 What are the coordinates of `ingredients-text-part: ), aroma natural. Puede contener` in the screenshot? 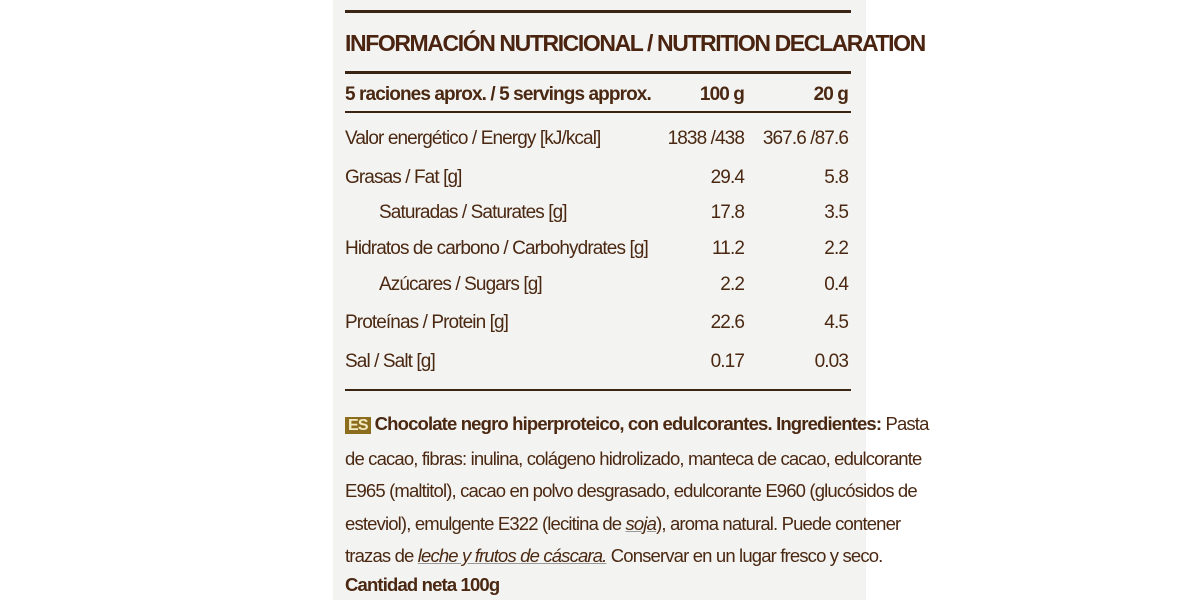 It's located at (778, 523).